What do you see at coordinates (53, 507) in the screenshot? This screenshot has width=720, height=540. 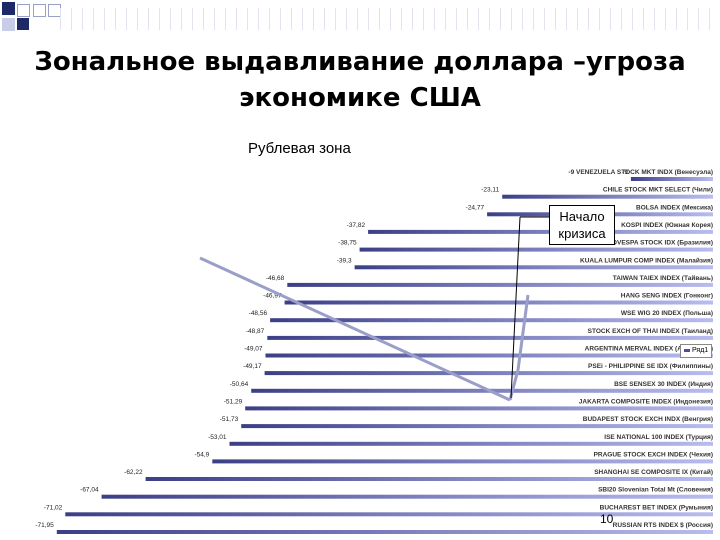 I see `bar-value-label: -71,02` at bounding box center [53, 507].